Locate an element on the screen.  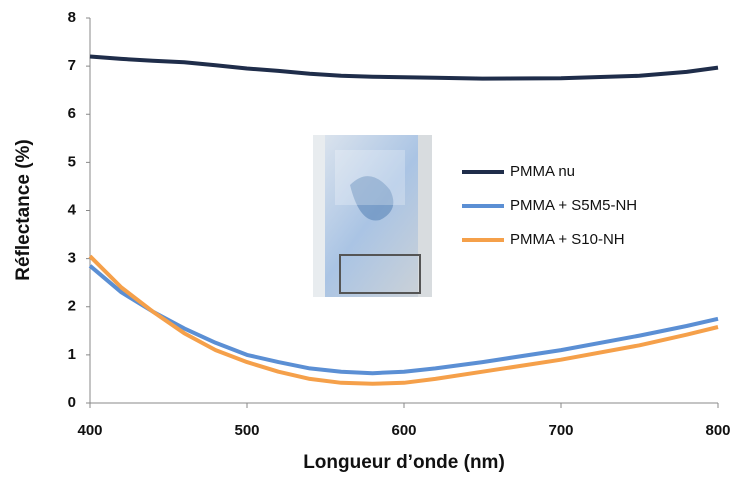
y-axis-title: Réflectance (%) is located at coordinates (23, 210).